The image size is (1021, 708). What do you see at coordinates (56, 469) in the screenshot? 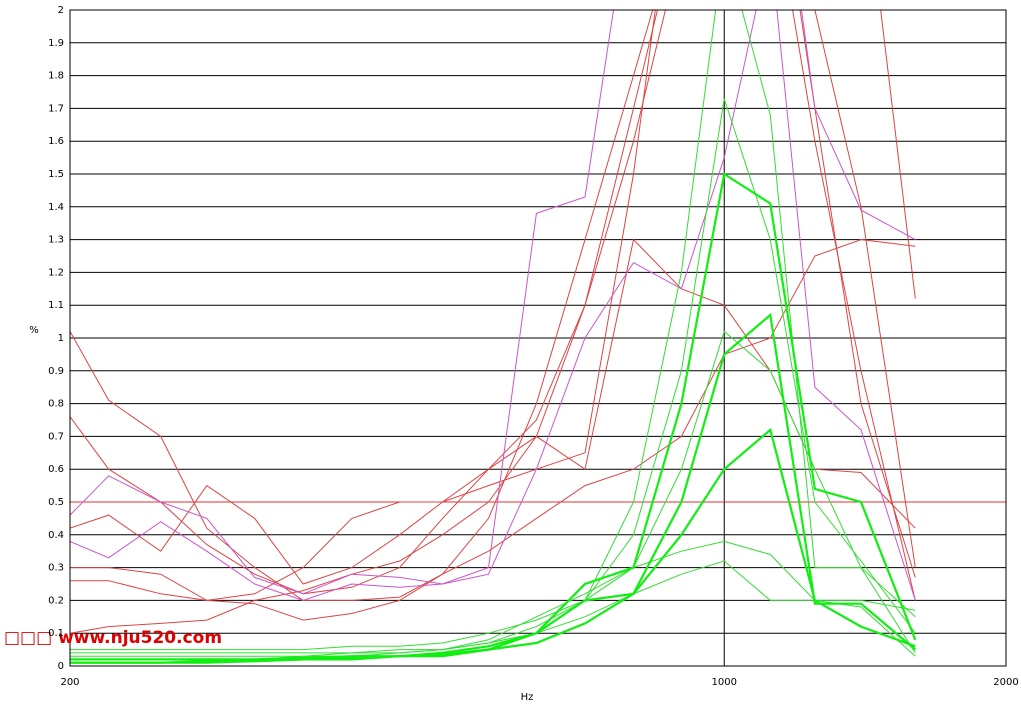
I see `y-tick-label: 0.6` at bounding box center [56, 469].